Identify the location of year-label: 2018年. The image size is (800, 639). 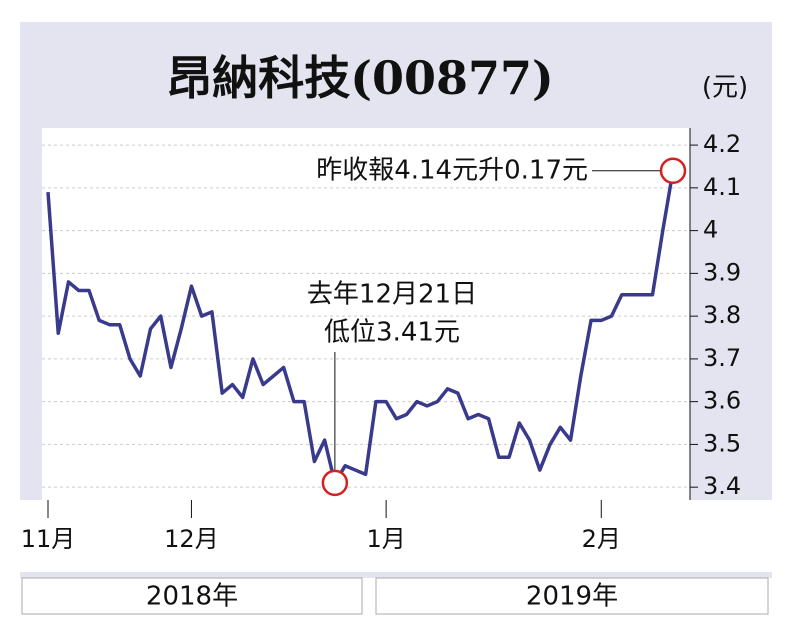
(192, 597).